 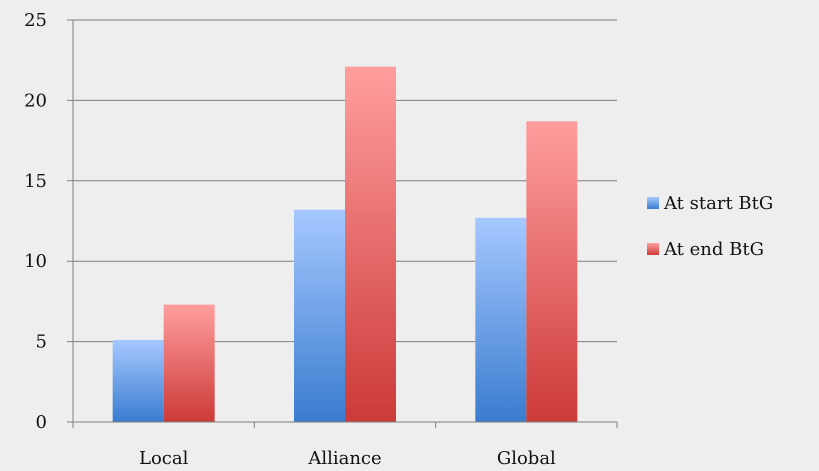 What do you see at coordinates (710, 226) in the screenshot?
I see `legend: At start BtG At end BtG` at bounding box center [710, 226].